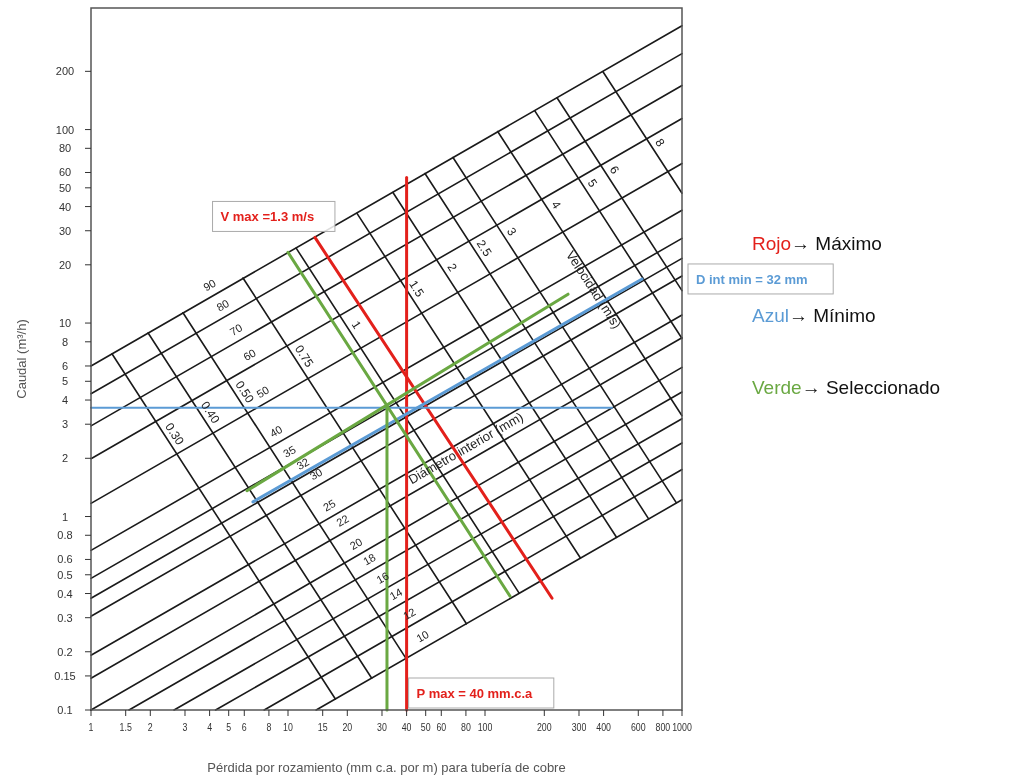 This screenshot has width=1021, height=784. What do you see at coordinates (267, 217) in the screenshot?
I see `series-label: V max =1.3 m/s` at bounding box center [267, 217].